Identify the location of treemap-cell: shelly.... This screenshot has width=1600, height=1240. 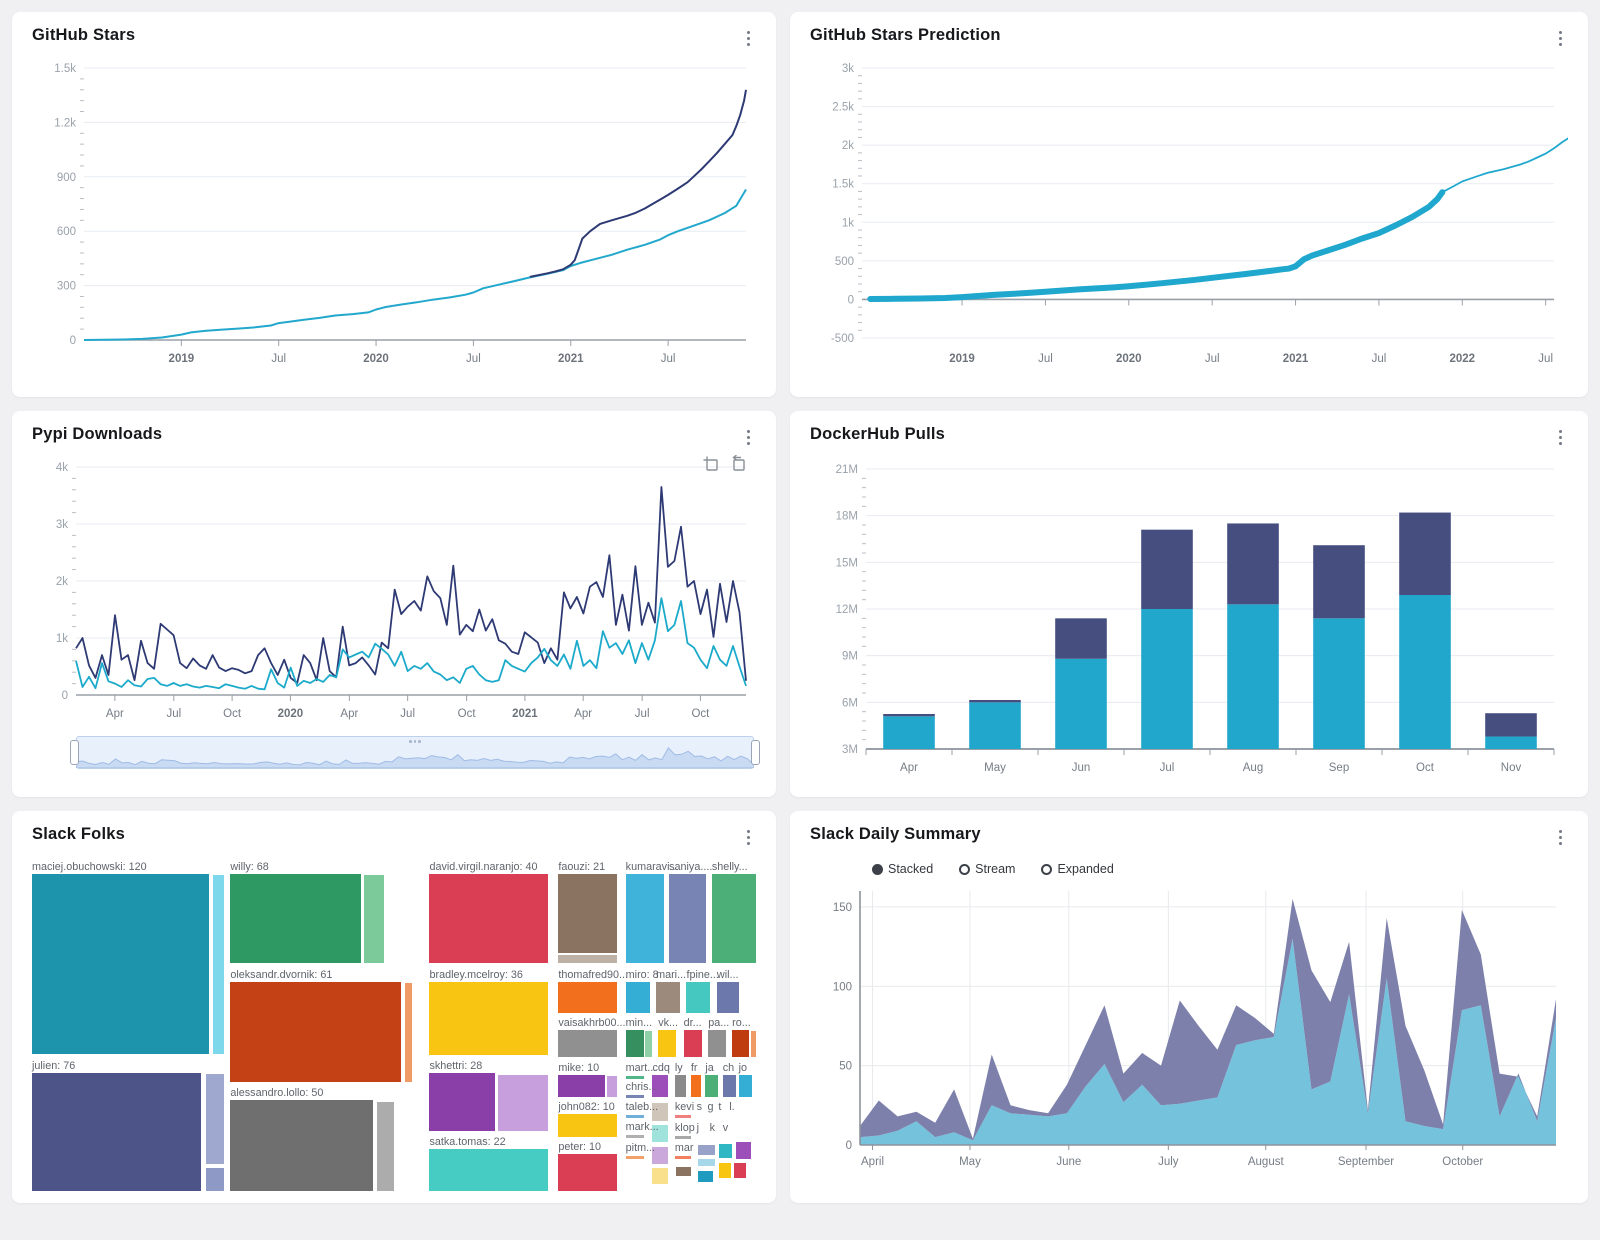
(733, 912).